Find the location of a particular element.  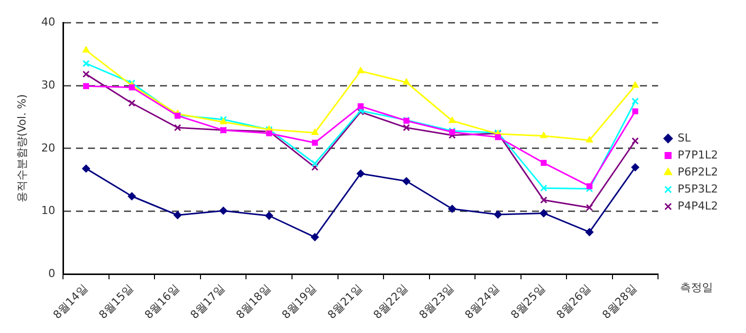

legend-label: P4P4L2 is located at coordinates (698, 205).